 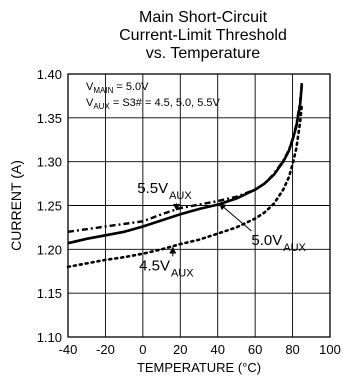 What do you see at coordinates (105, 349) in the screenshot?
I see `x-tick-label: -20` at bounding box center [105, 349].